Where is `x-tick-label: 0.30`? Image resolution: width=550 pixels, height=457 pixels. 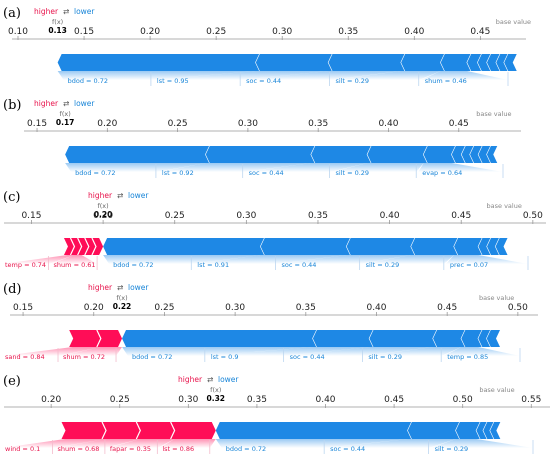
x-tick-label: 0.30 is located at coordinates (248, 124).